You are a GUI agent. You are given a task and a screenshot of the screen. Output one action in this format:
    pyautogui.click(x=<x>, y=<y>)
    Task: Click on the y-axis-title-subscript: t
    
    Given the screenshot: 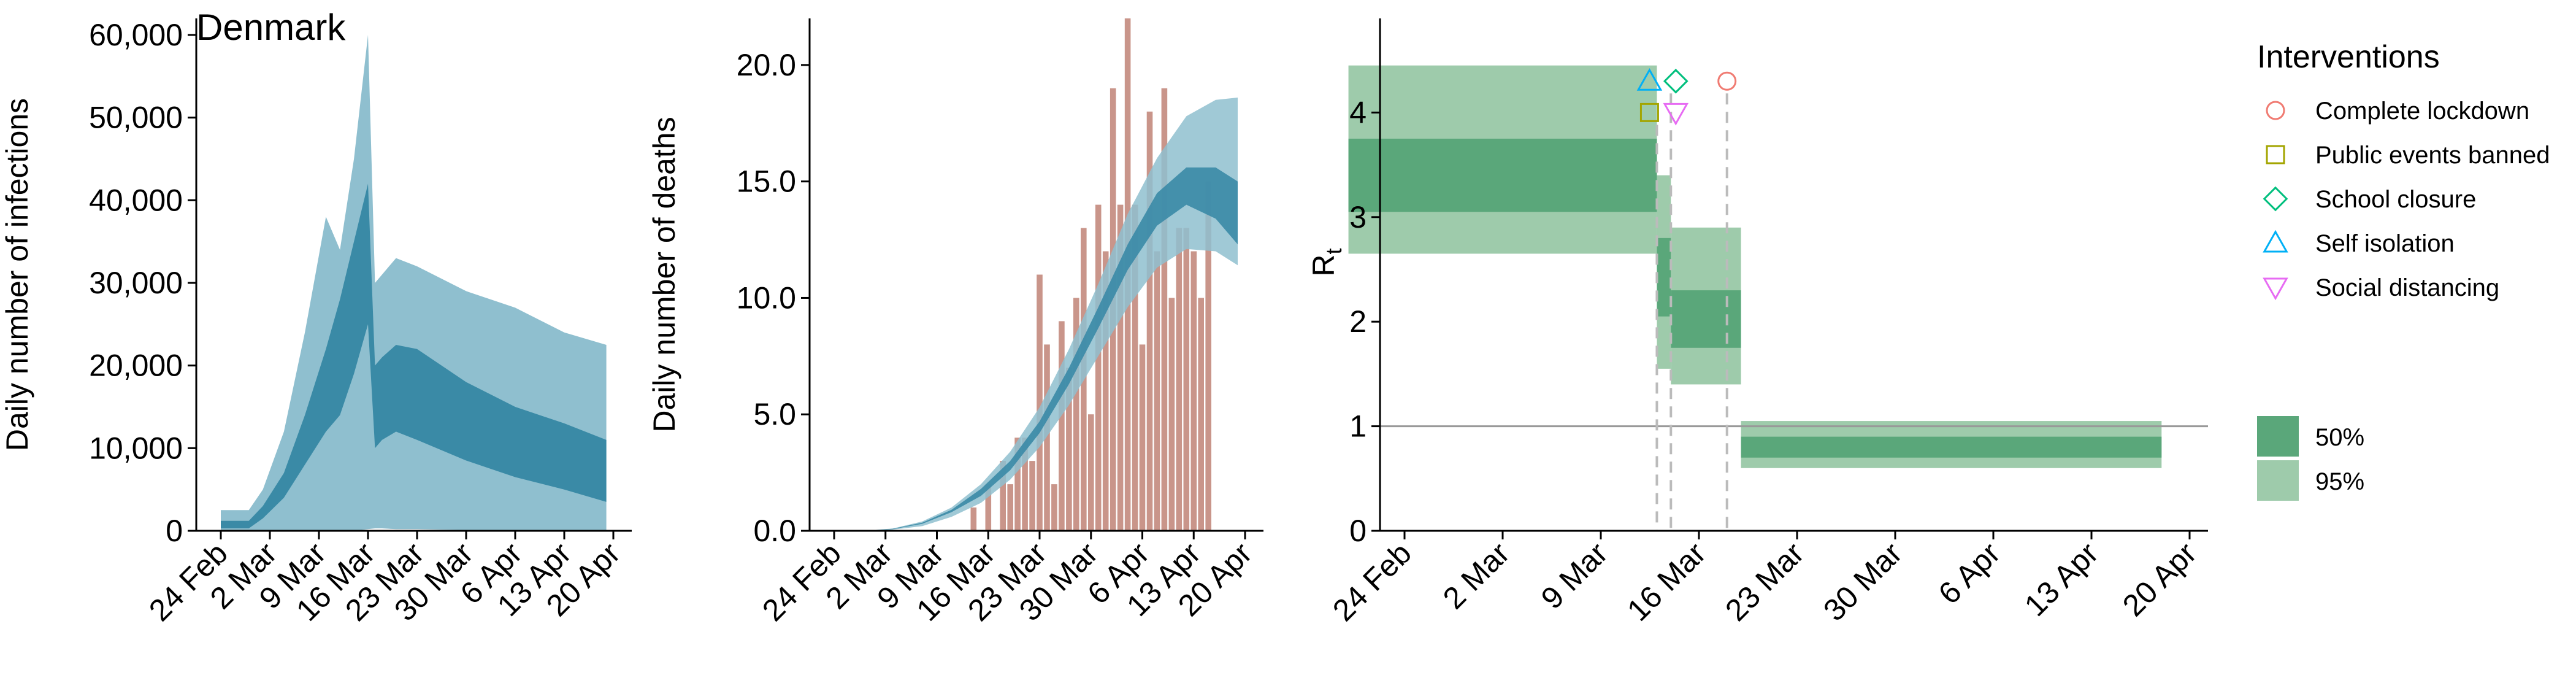 What is the action you would take?
    pyautogui.click(x=1333, y=251)
    